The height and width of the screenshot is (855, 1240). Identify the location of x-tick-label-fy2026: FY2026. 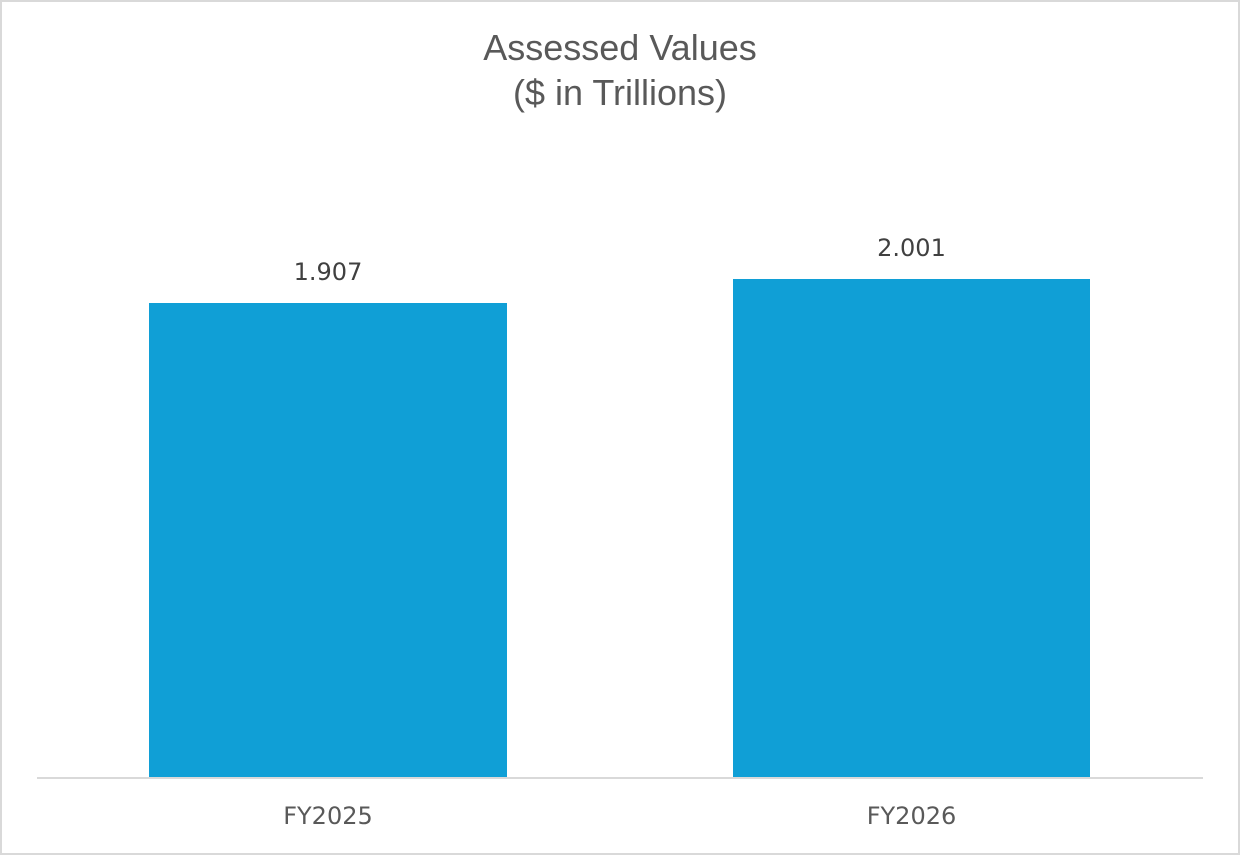
(911, 816).